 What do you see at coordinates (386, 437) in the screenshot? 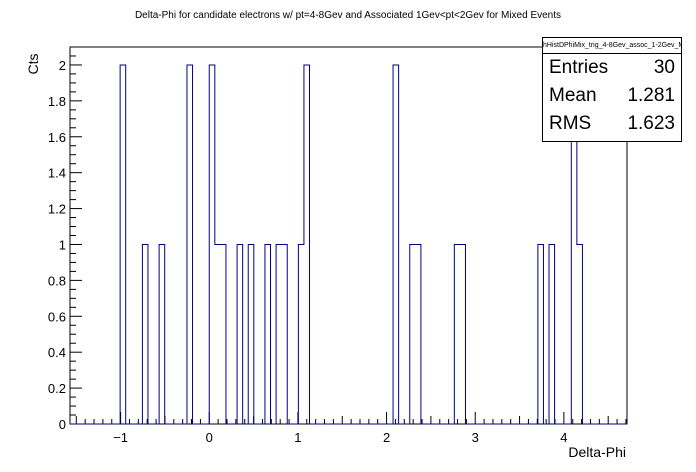
I see `x-tick-label: 2` at bounding box center [386, 437].